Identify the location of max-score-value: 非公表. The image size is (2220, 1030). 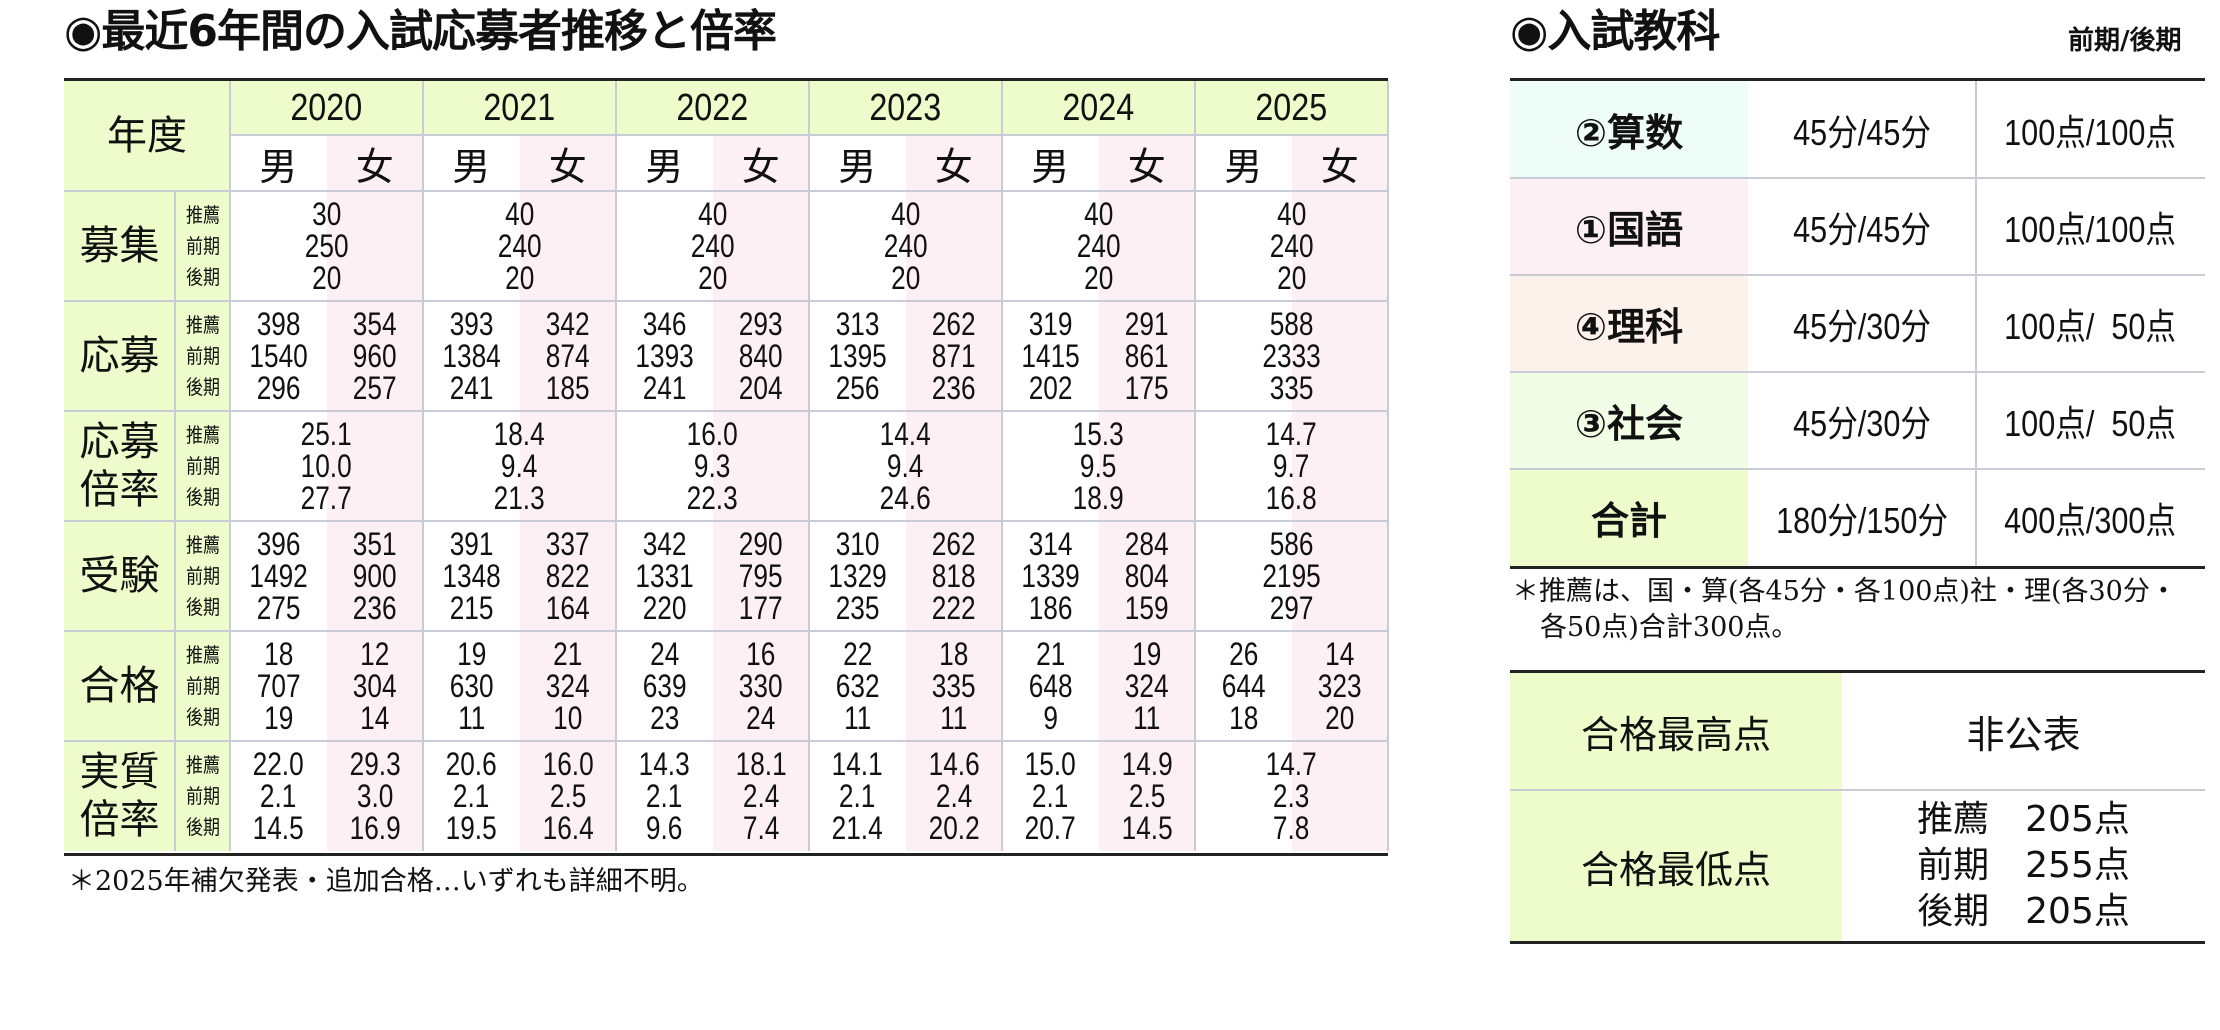
(2023, 734).